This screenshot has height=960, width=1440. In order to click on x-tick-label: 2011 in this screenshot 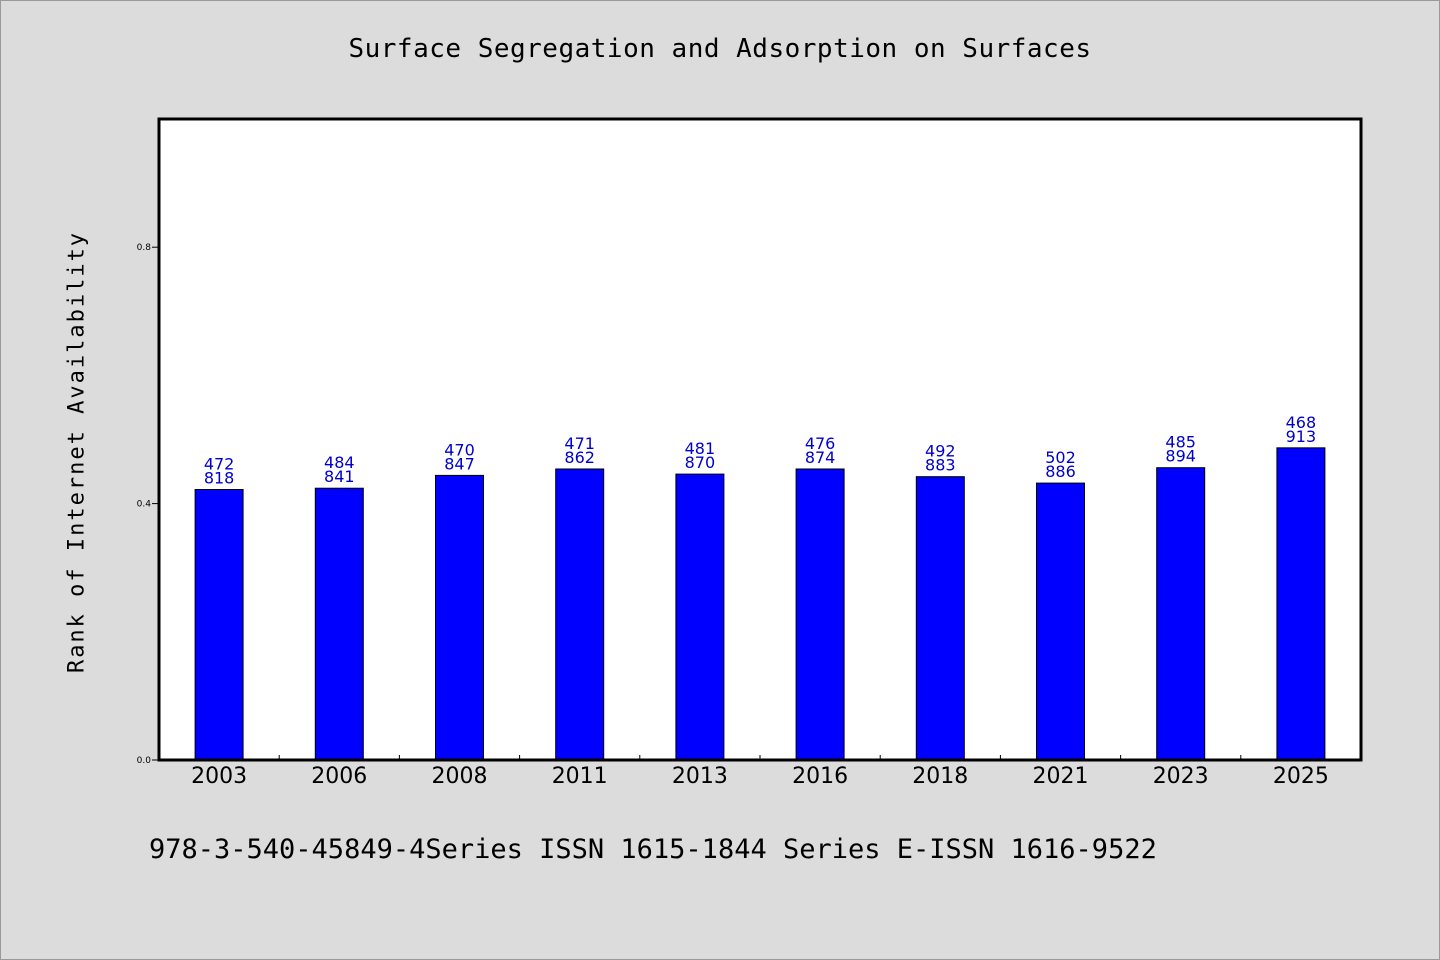, I will do `click(580, 776)`.